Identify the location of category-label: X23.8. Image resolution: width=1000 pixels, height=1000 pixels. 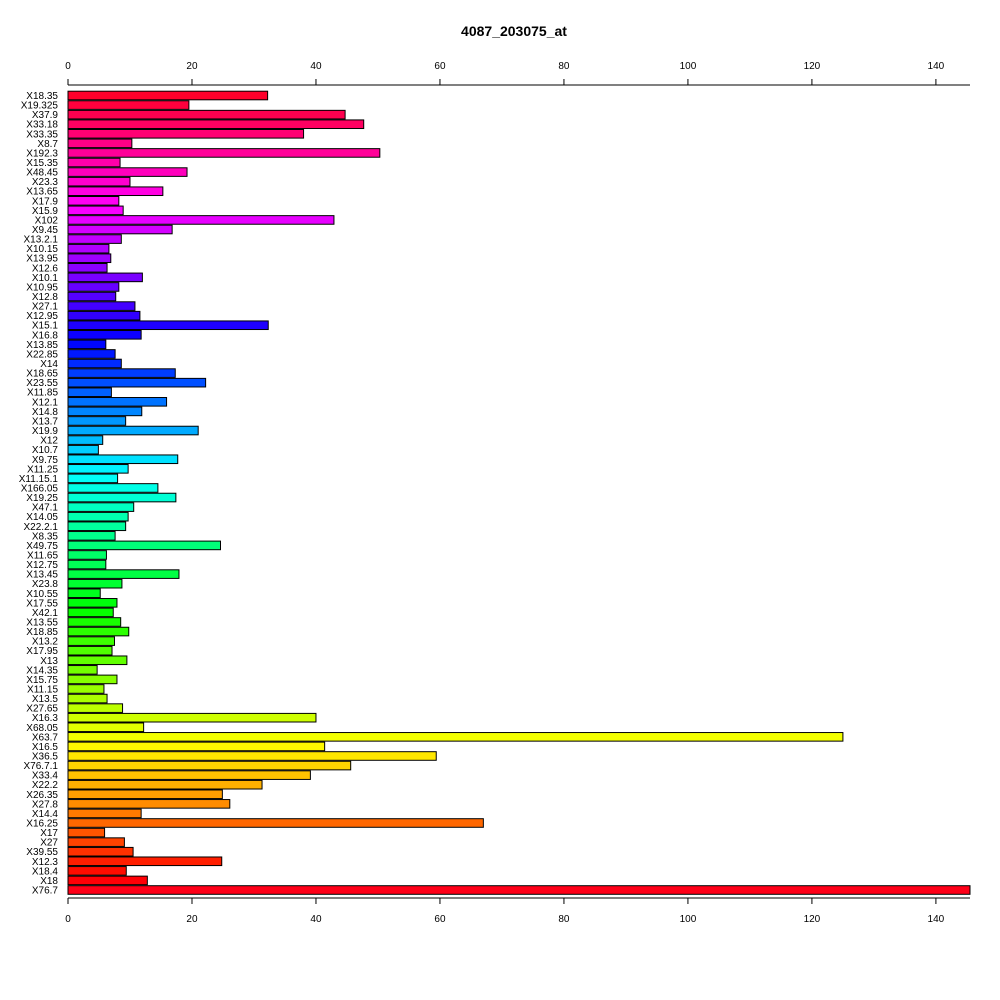
(45, 584).